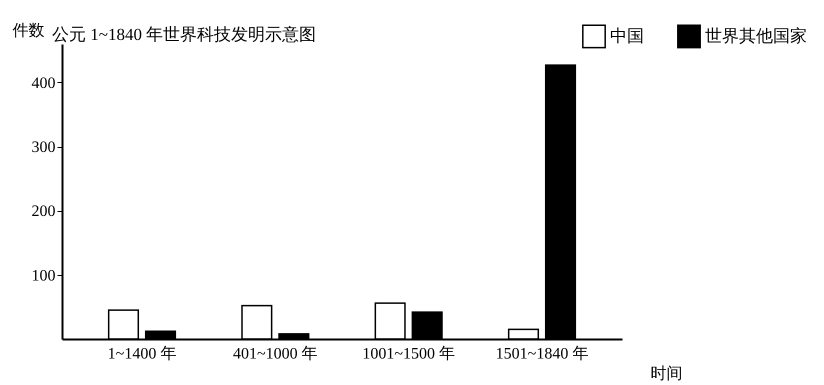 The width and height of the screenshot is (824, 385). I want to click on y-tick-label: 100, so click(44, 275).